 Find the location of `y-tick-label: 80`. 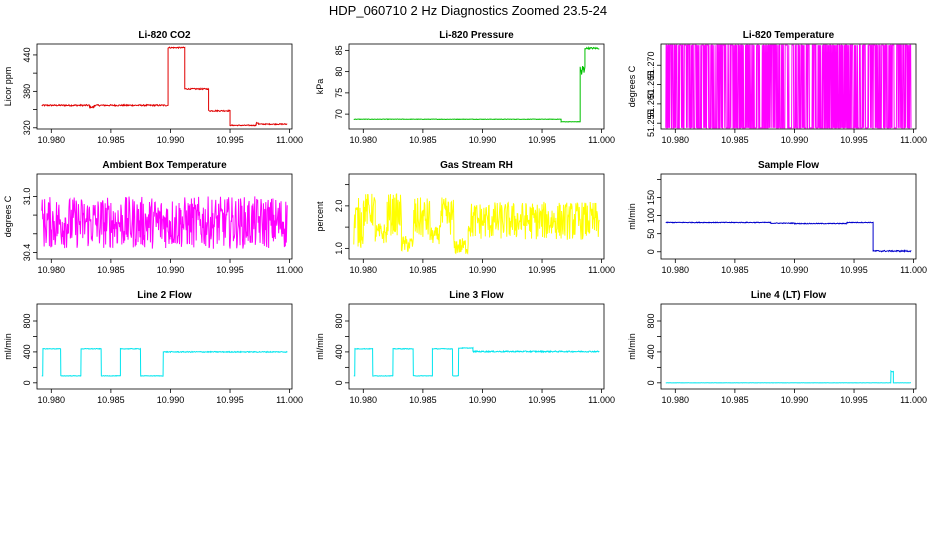

y-tick-label: 80 is located at coordinates (339, 72).